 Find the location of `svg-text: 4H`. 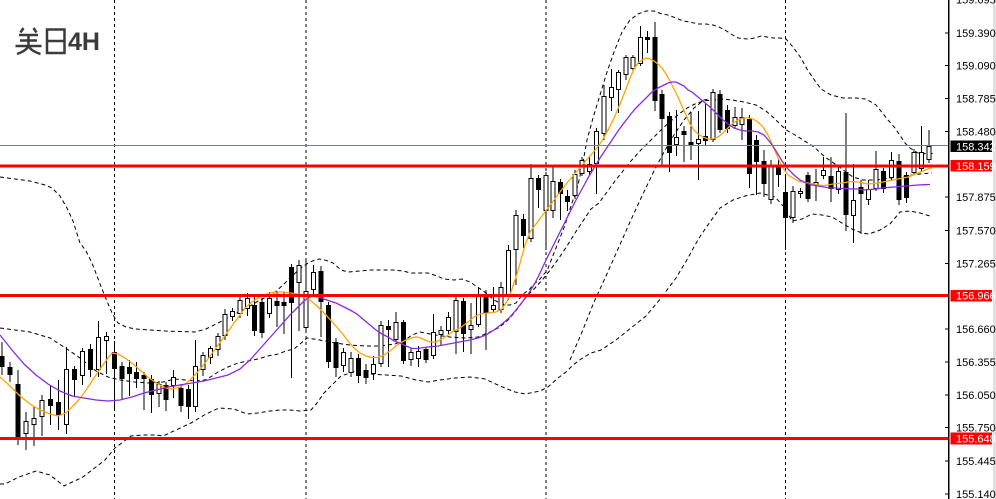

svg-text: 4H is located at coordinates (84, 42).